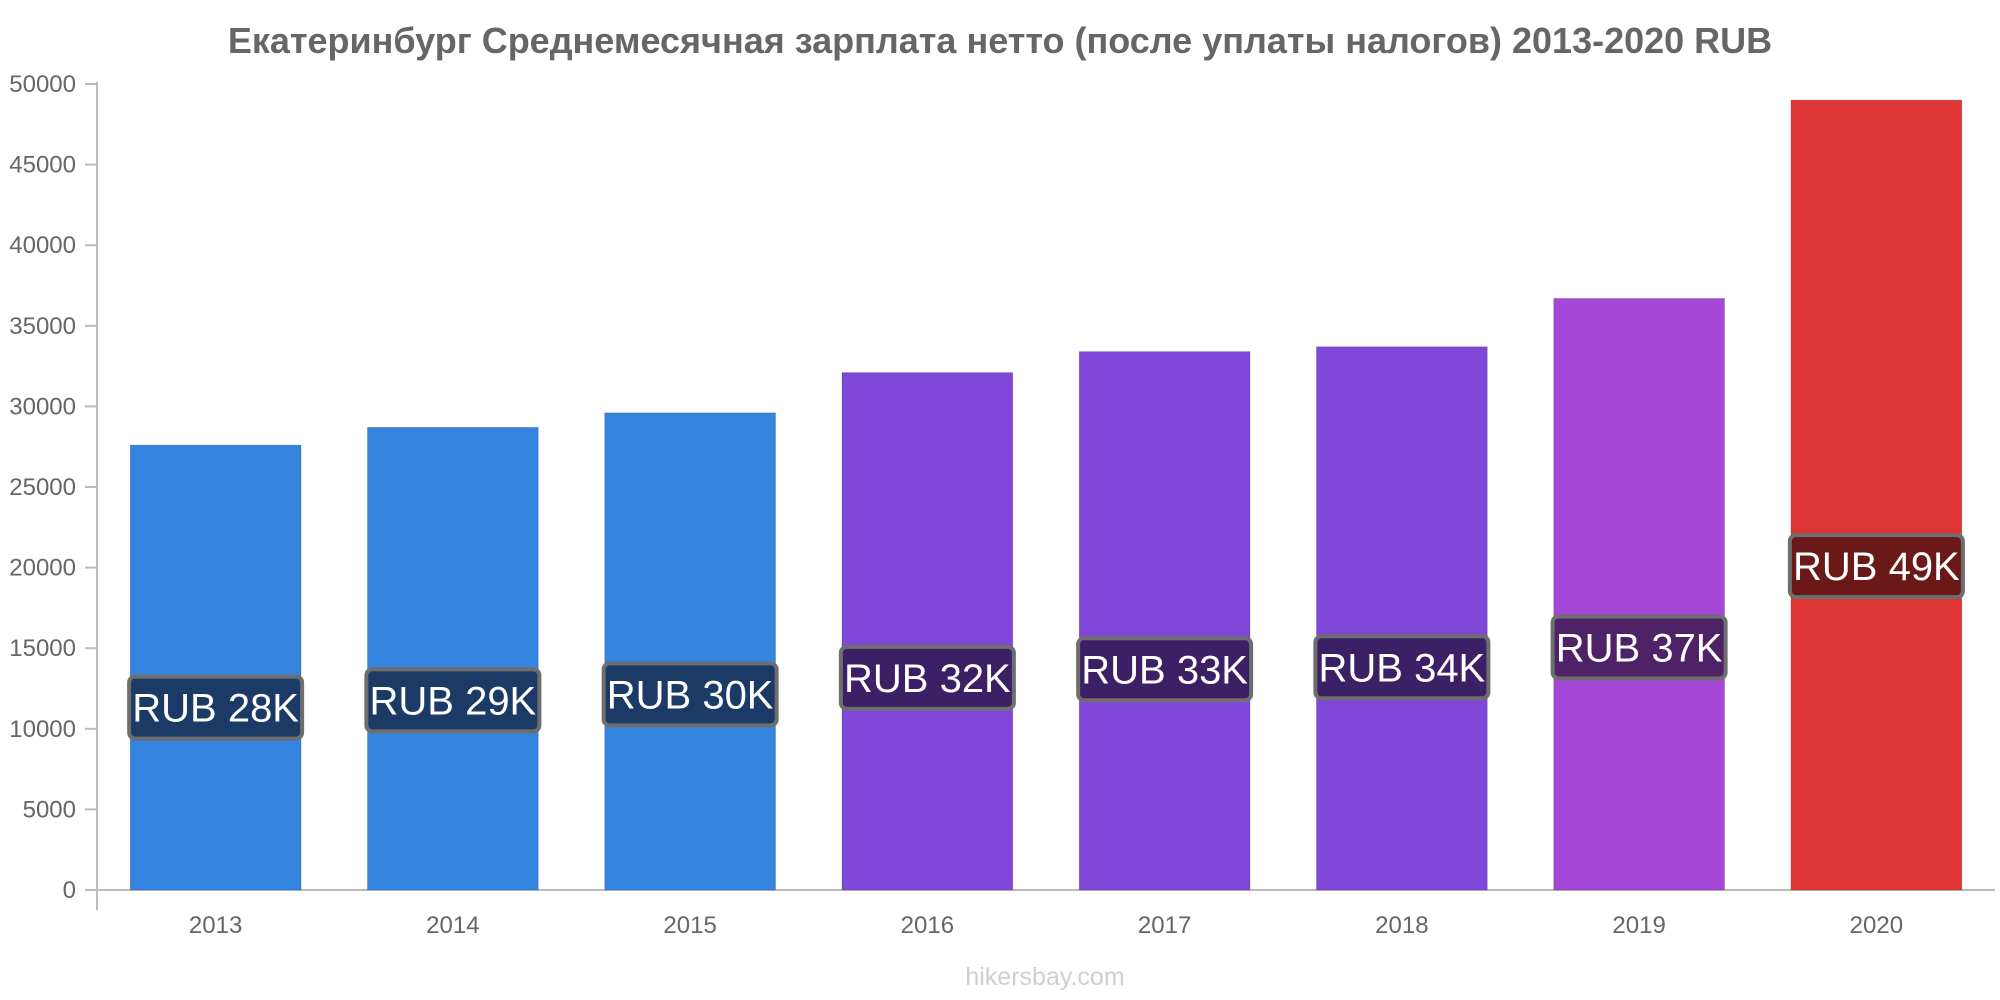  I want to click on bar-2017, so click(1164, 621).